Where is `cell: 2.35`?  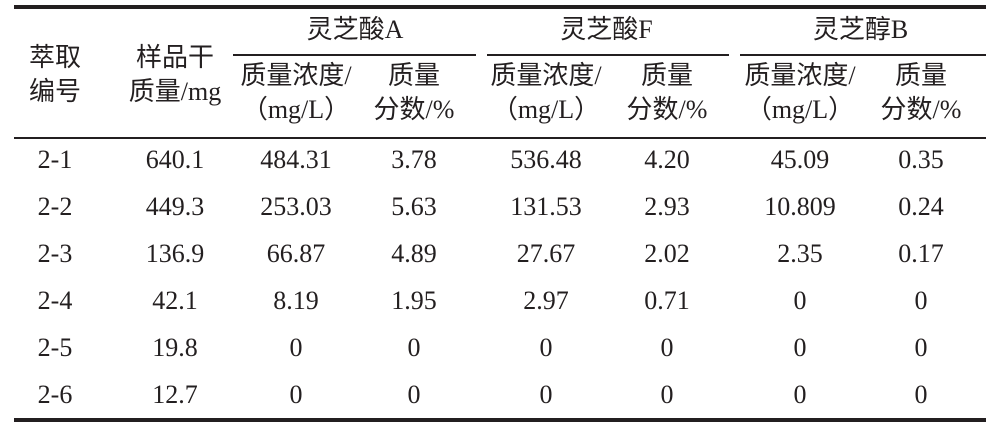
cell: 2.35 is located at coordinates (800, 253).